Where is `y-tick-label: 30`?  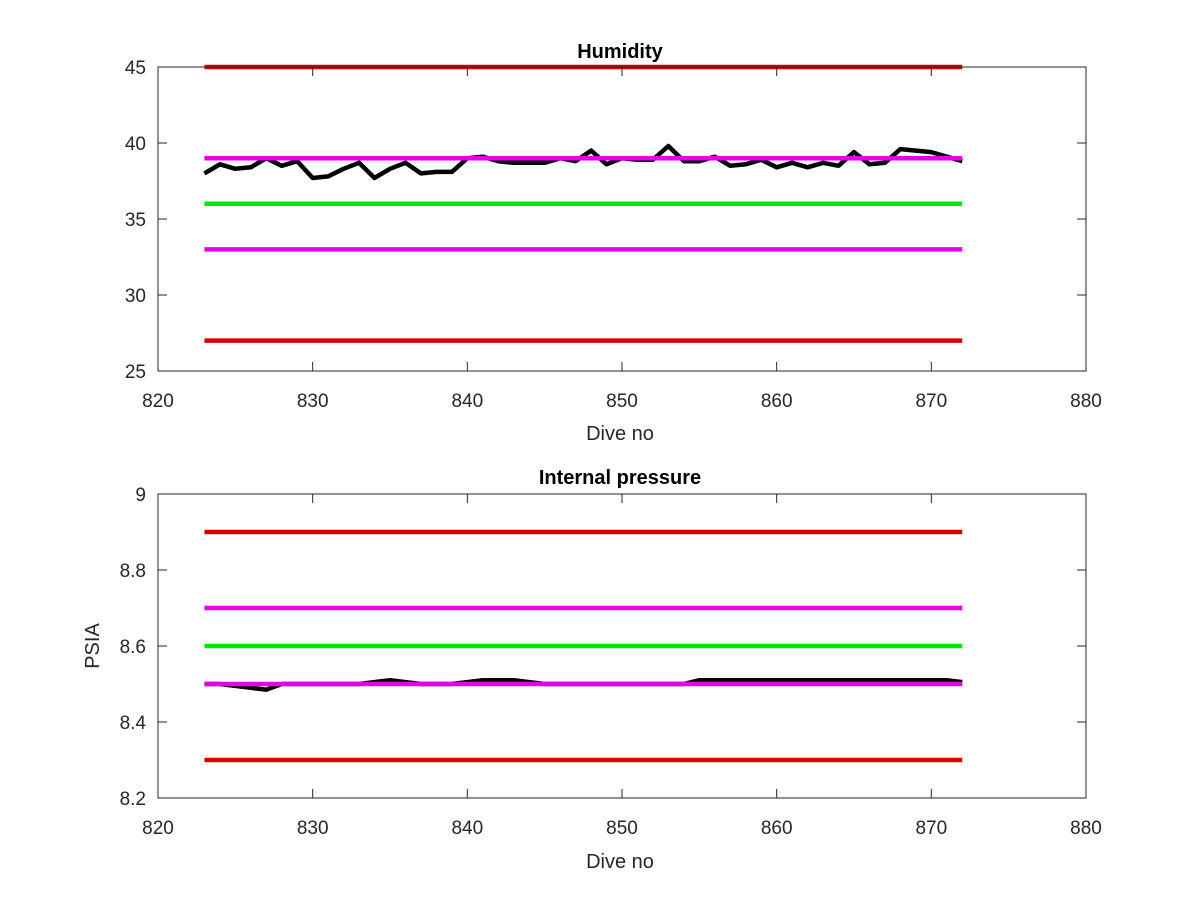
y-tick-label: 30 is located at coordinates (135, 296).